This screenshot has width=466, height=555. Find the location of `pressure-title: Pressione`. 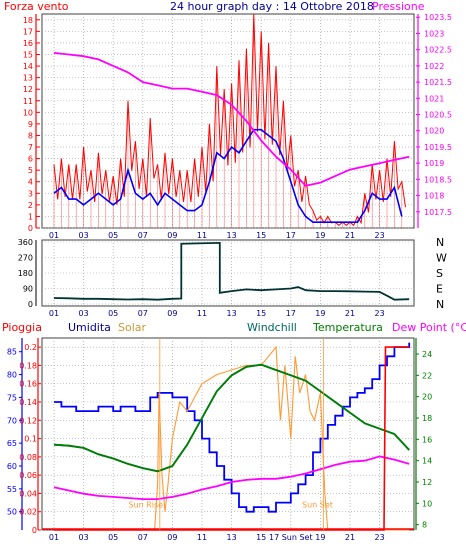

pressure-title: Pressione is located at coordinates (398, 6).